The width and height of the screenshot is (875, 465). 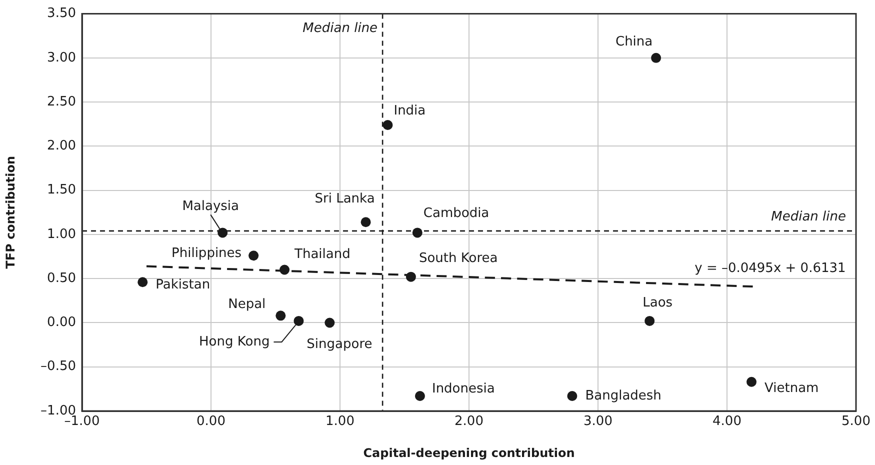 What do you see at coordinates (183, 285) in the screenshot?
I see `annotation: Pakistan` at bounding box center [183, 285].